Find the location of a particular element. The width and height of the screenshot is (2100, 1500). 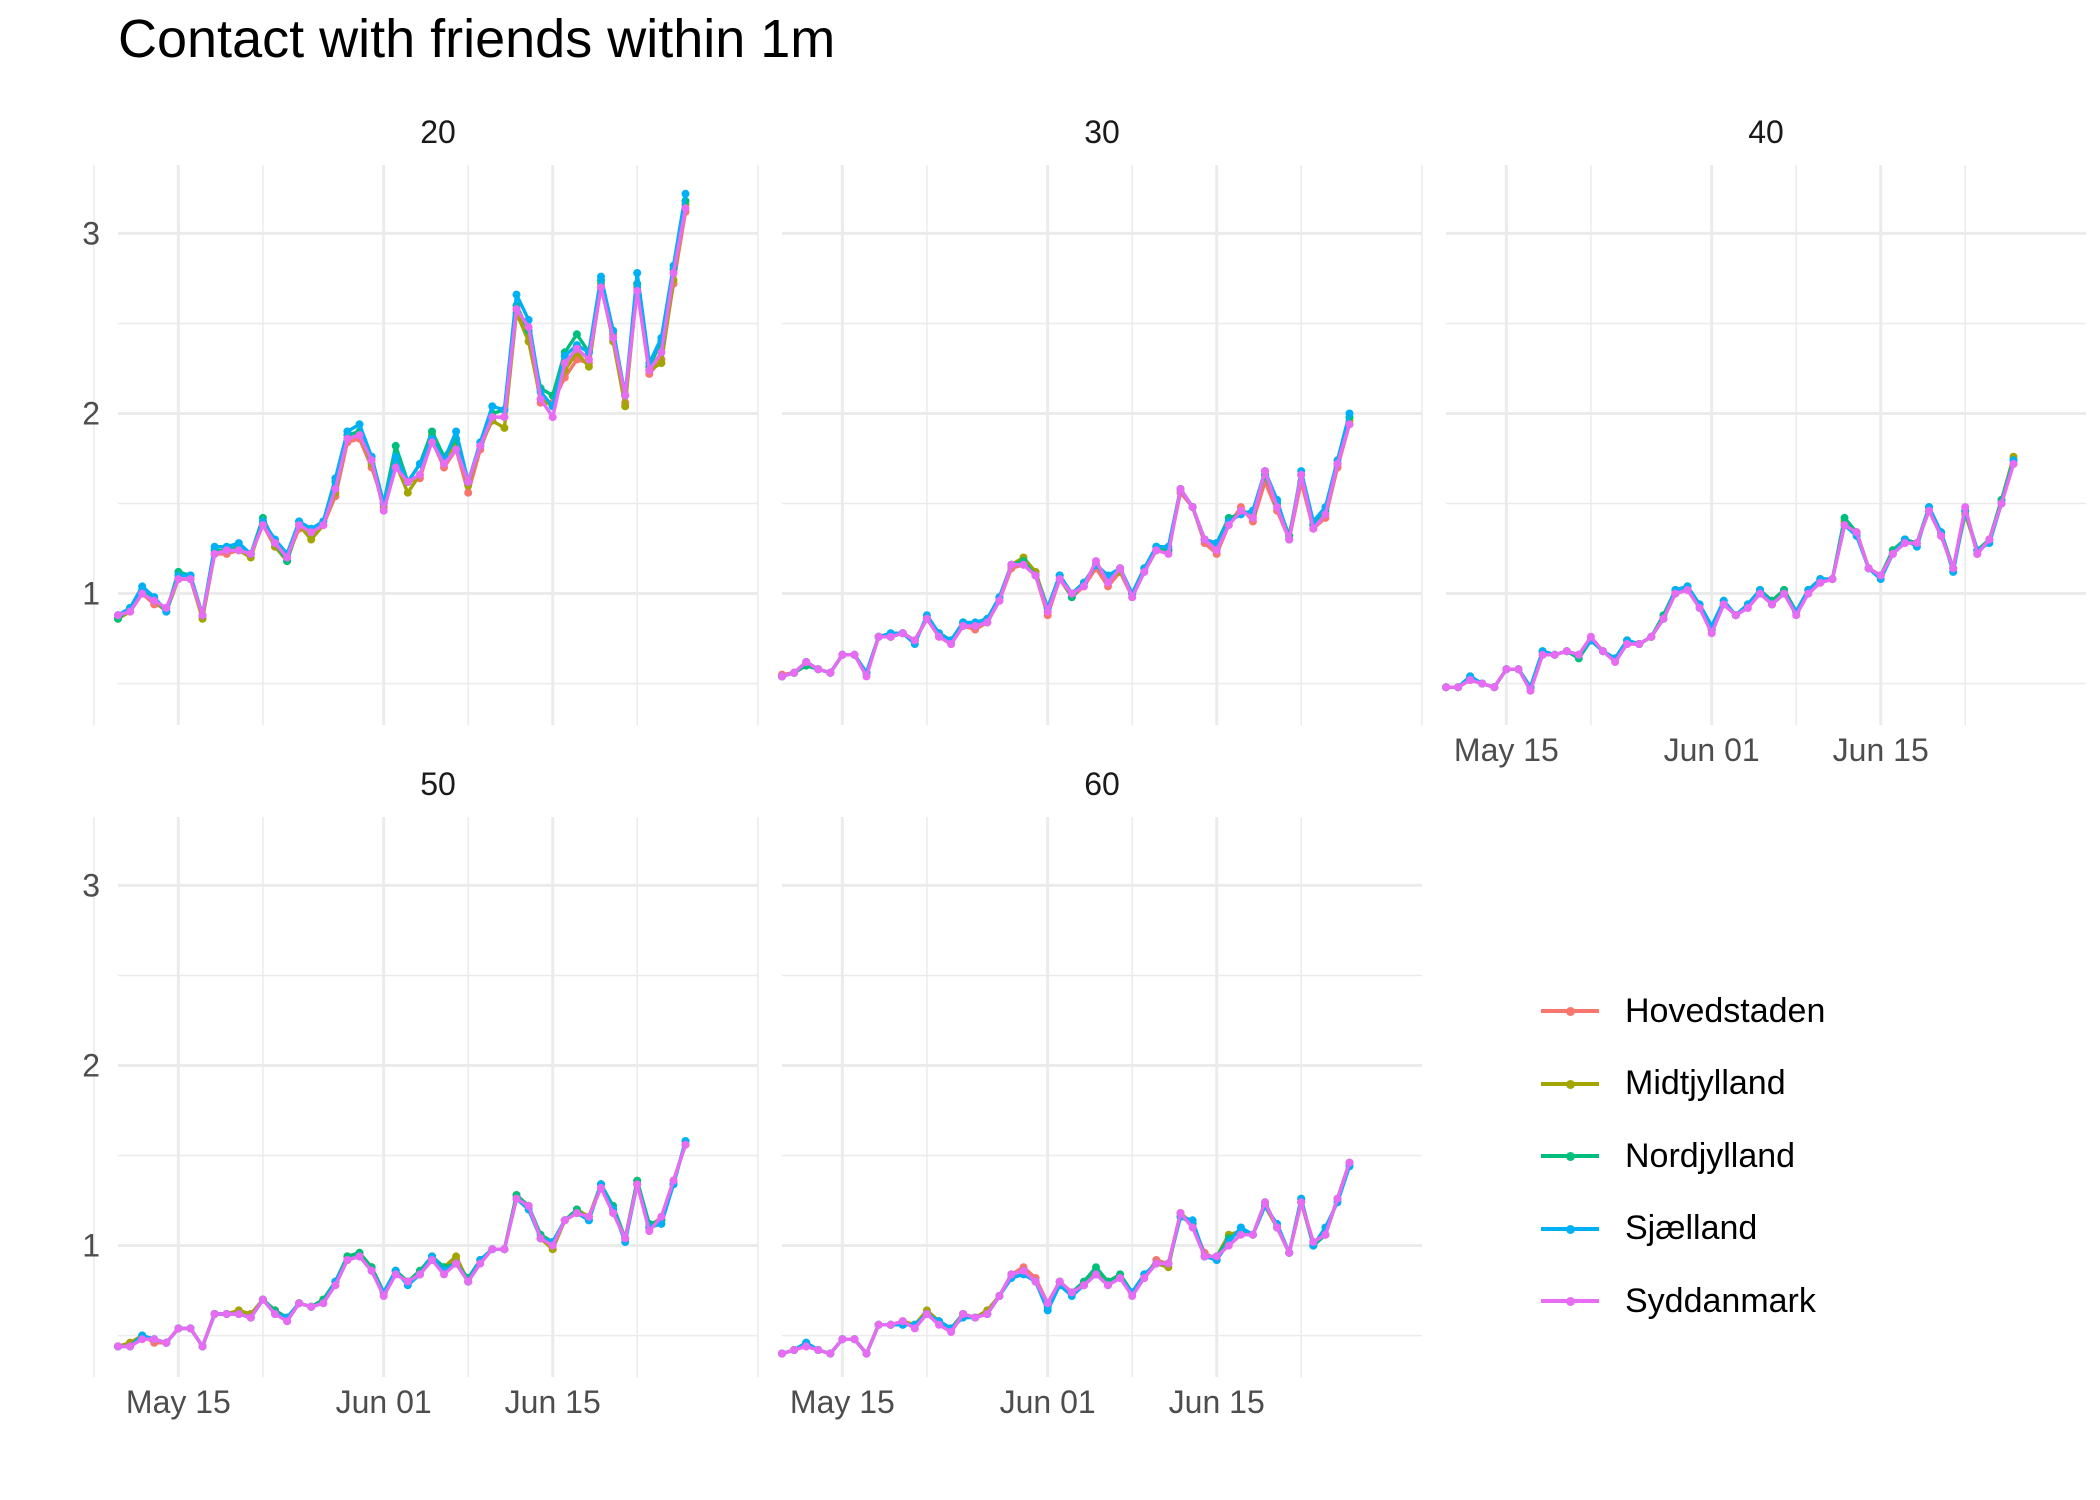

legend-key-hovedstaden is located at coordinates (1570, 1011).